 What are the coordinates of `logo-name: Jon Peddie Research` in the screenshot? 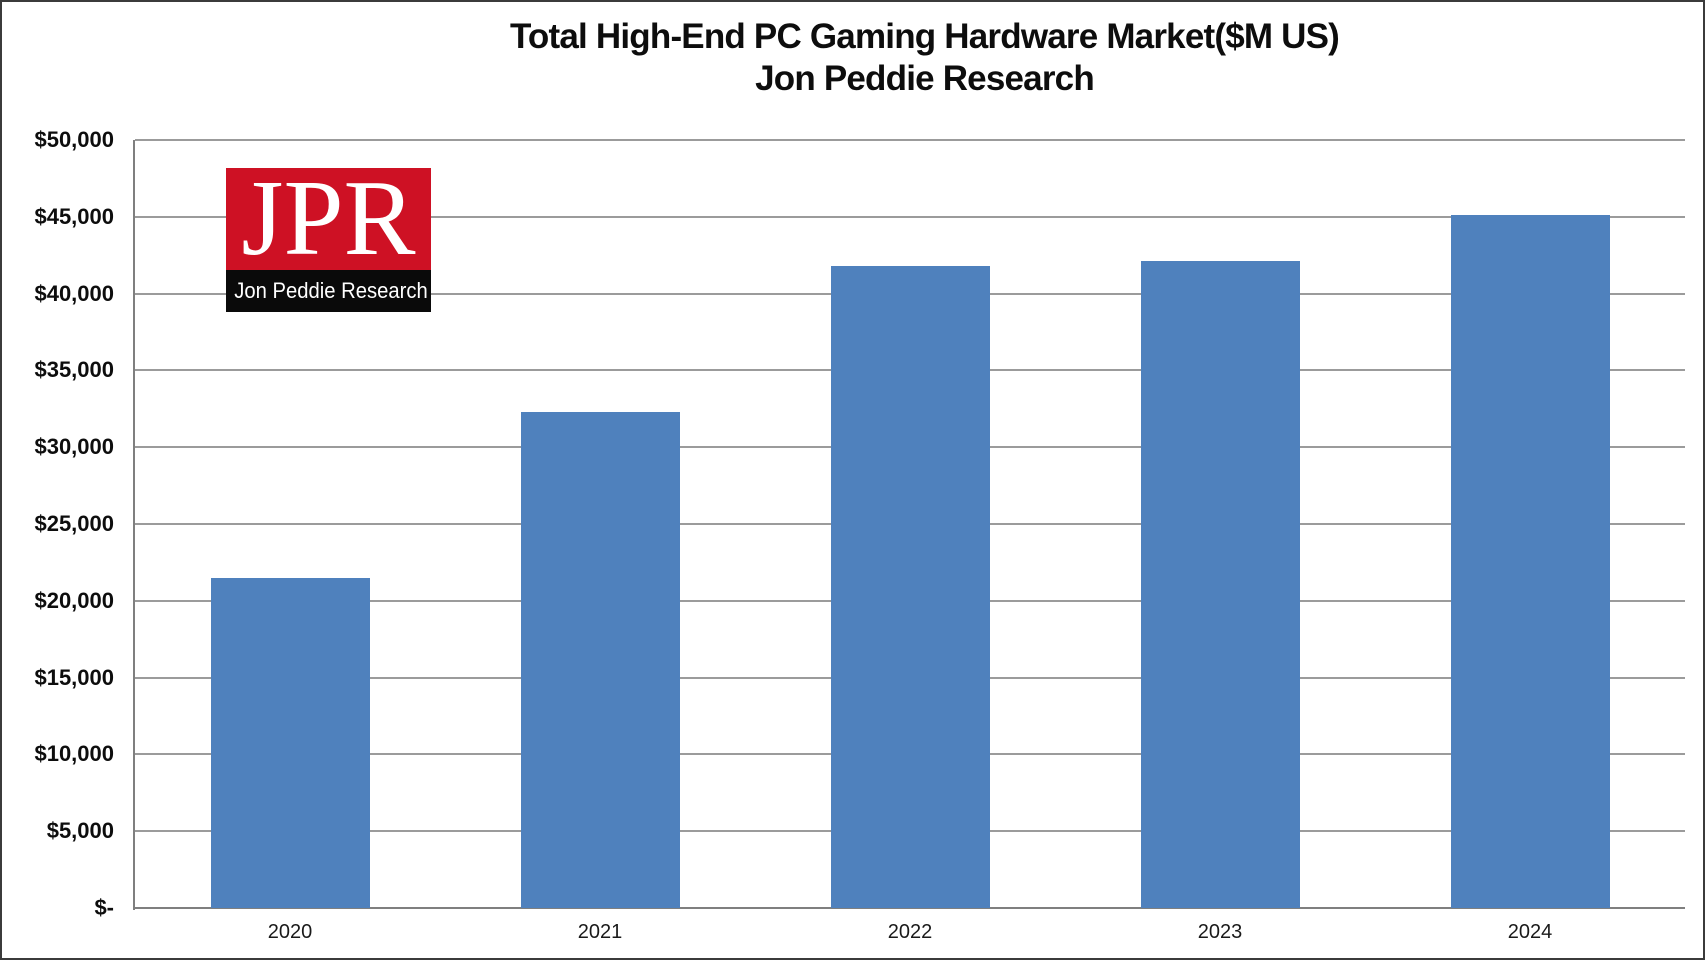 It's located at (331, 290).